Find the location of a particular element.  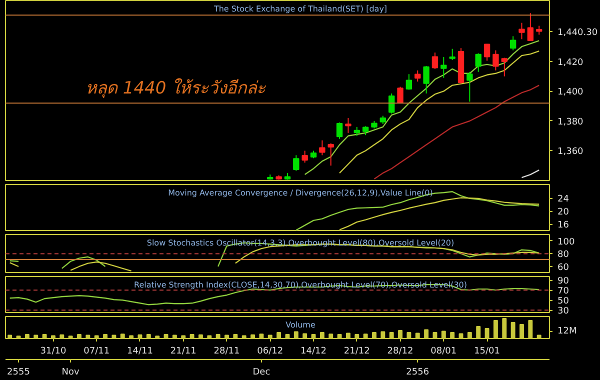

chart-title: Volume is located at coordinates (301, 325).